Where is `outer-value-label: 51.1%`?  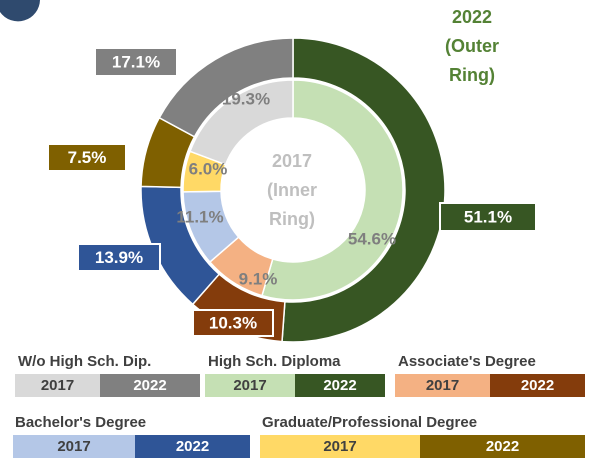 outer-value-label: 51.1% is located at coordinates (488, 216).